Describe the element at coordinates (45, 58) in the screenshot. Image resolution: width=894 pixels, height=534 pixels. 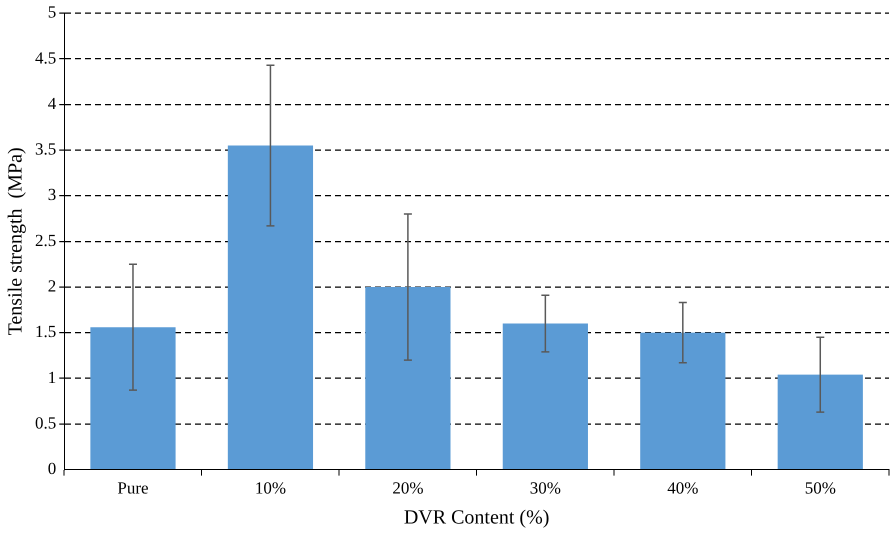
I see `y-tick-label: 4.5` at that location.